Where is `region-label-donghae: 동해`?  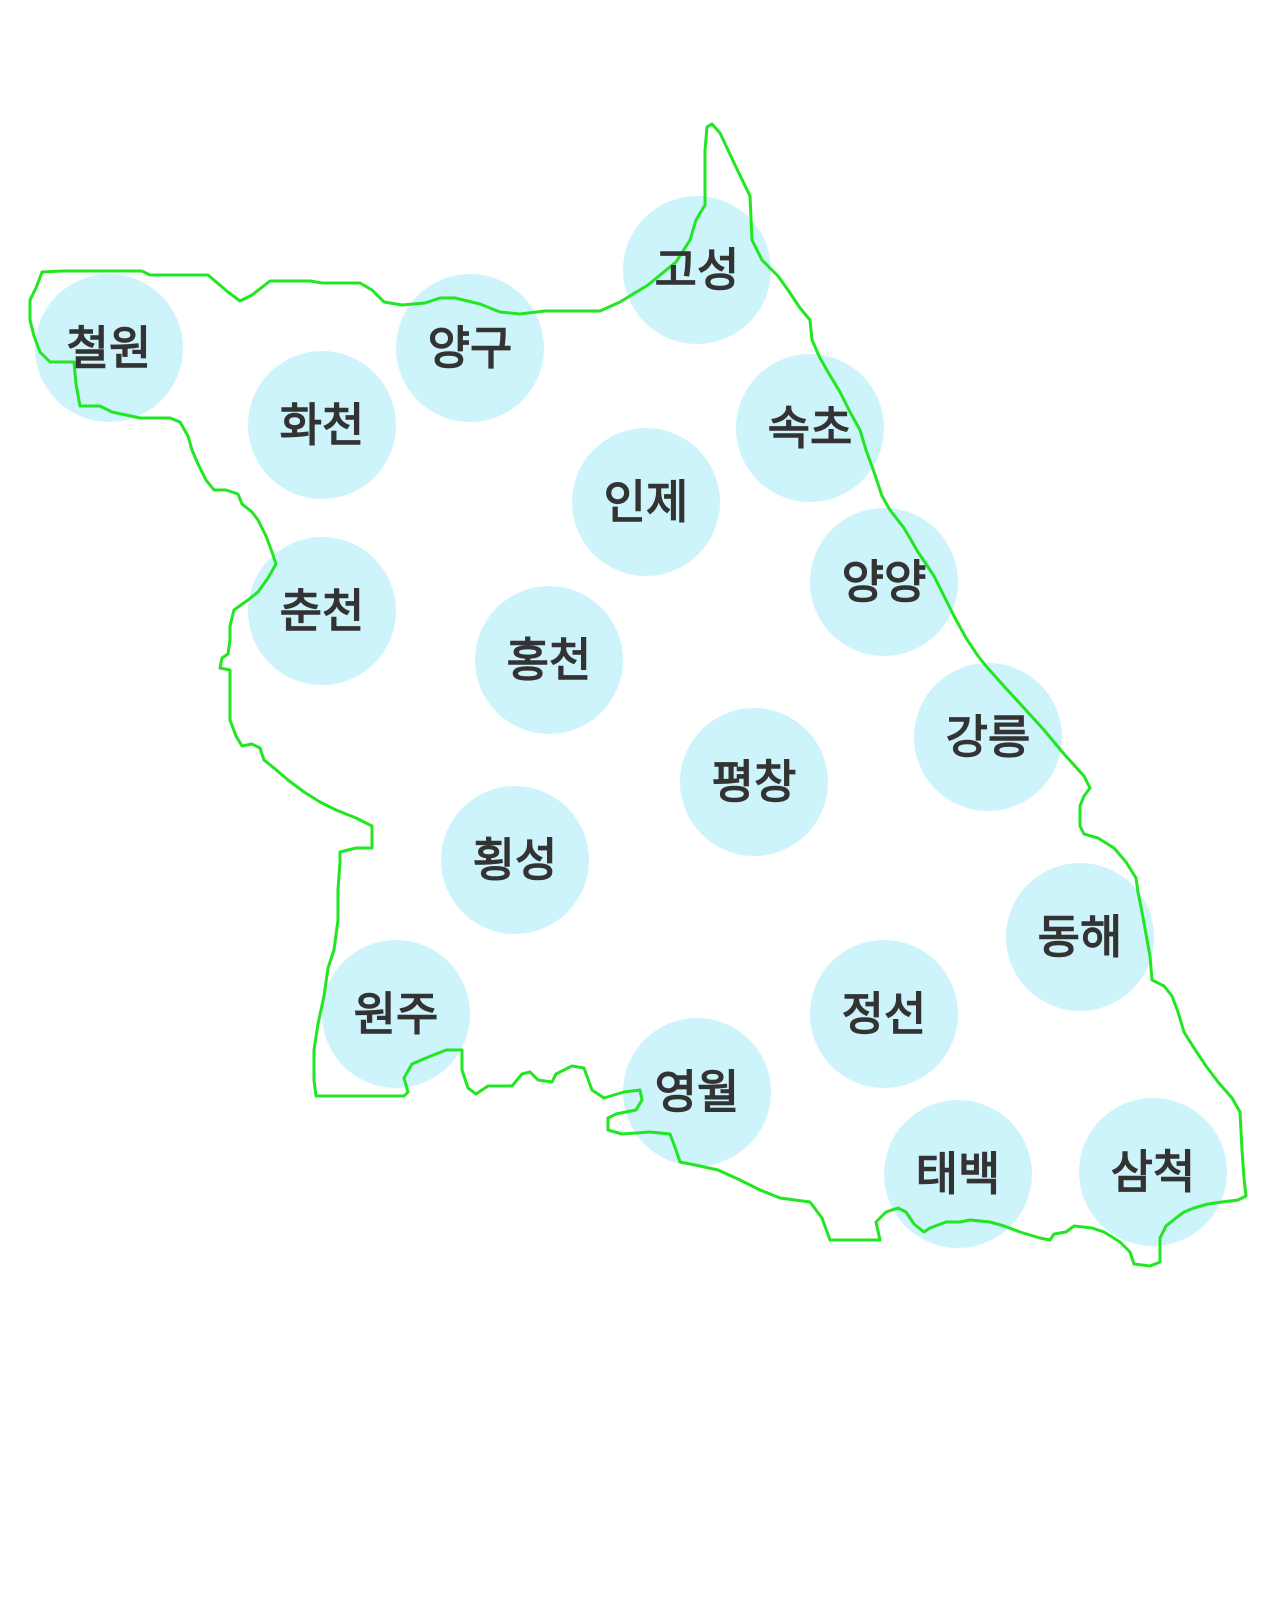 region-label-donghae: 동해 is located at coordinates (1080, 937).